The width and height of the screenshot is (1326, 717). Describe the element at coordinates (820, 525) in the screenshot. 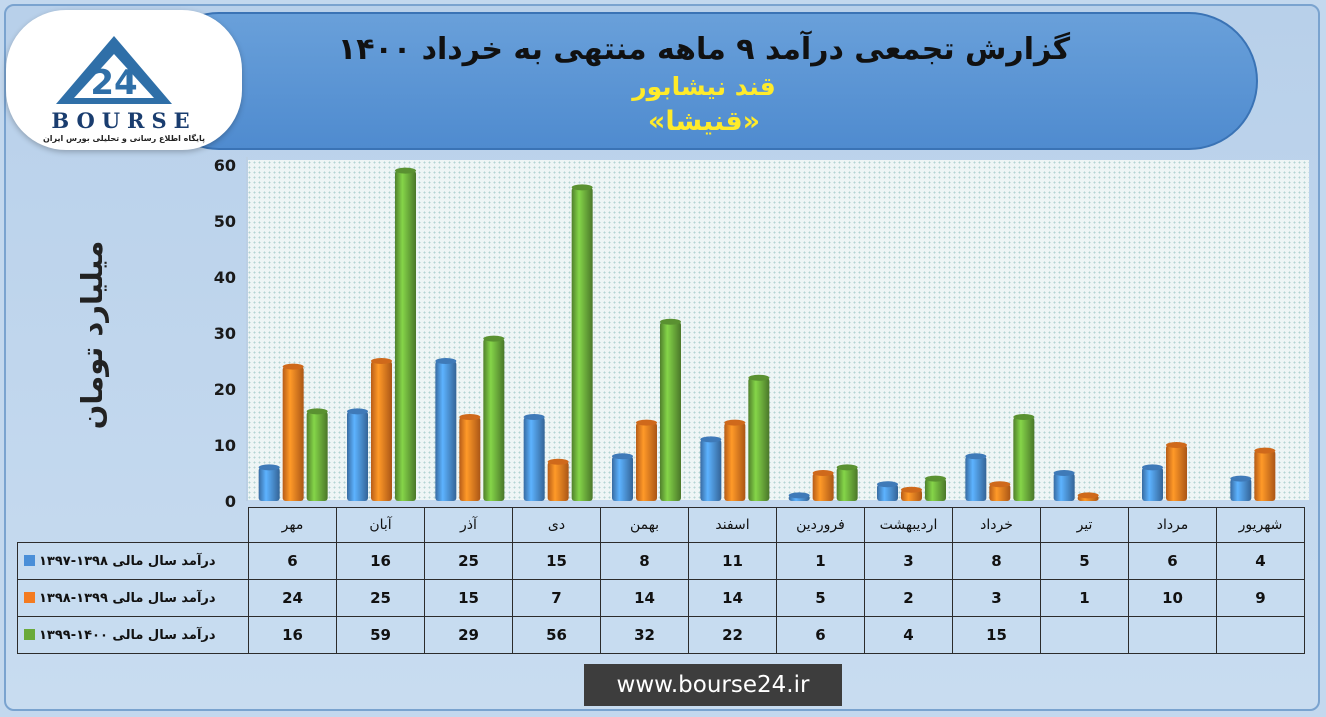

I see `x-category-label: فروردین` at that location.